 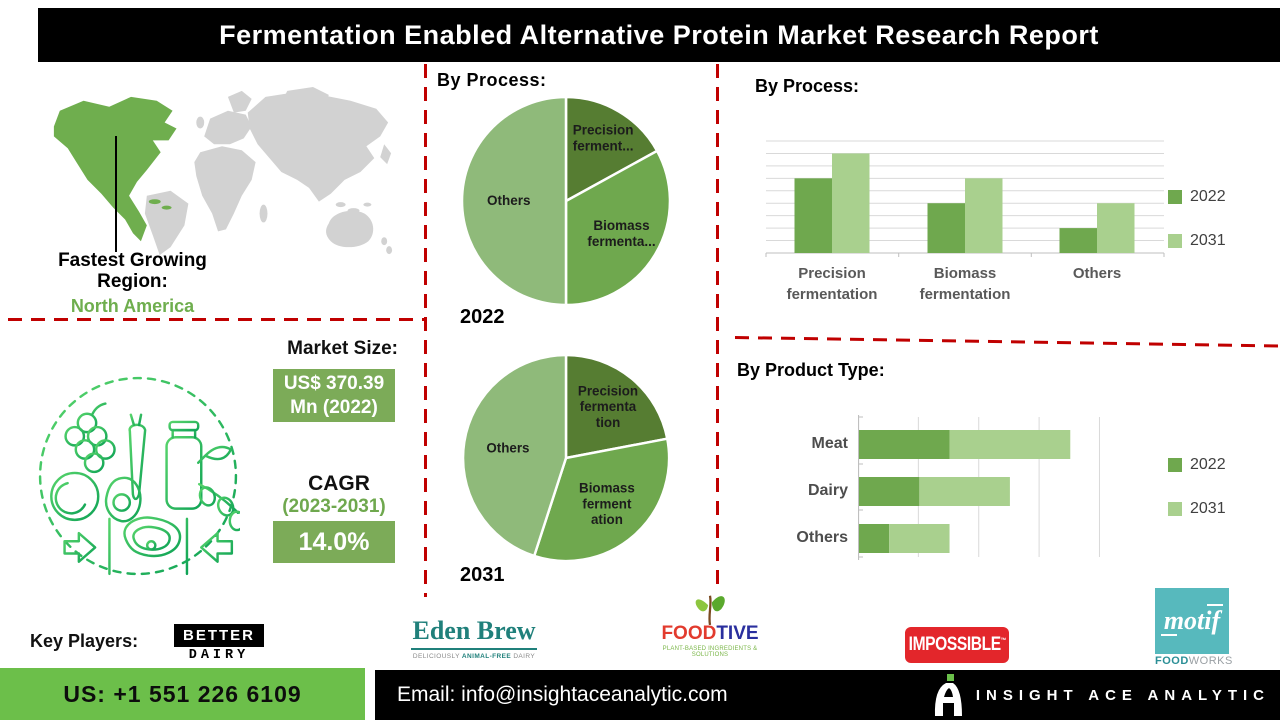 I want to click on fooditive-plant-icon, so click(x=710, y=610).